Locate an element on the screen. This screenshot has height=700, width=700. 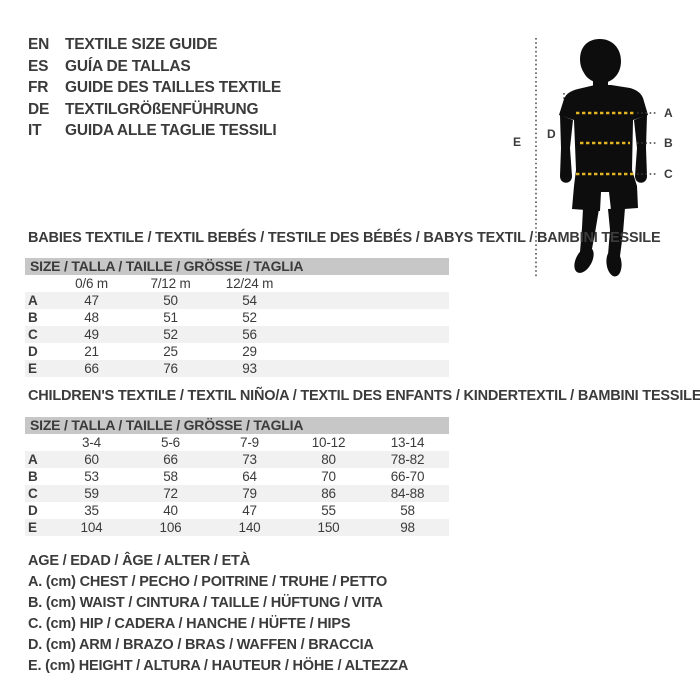
table-cell: 140 is located at coordinates (249, 527).